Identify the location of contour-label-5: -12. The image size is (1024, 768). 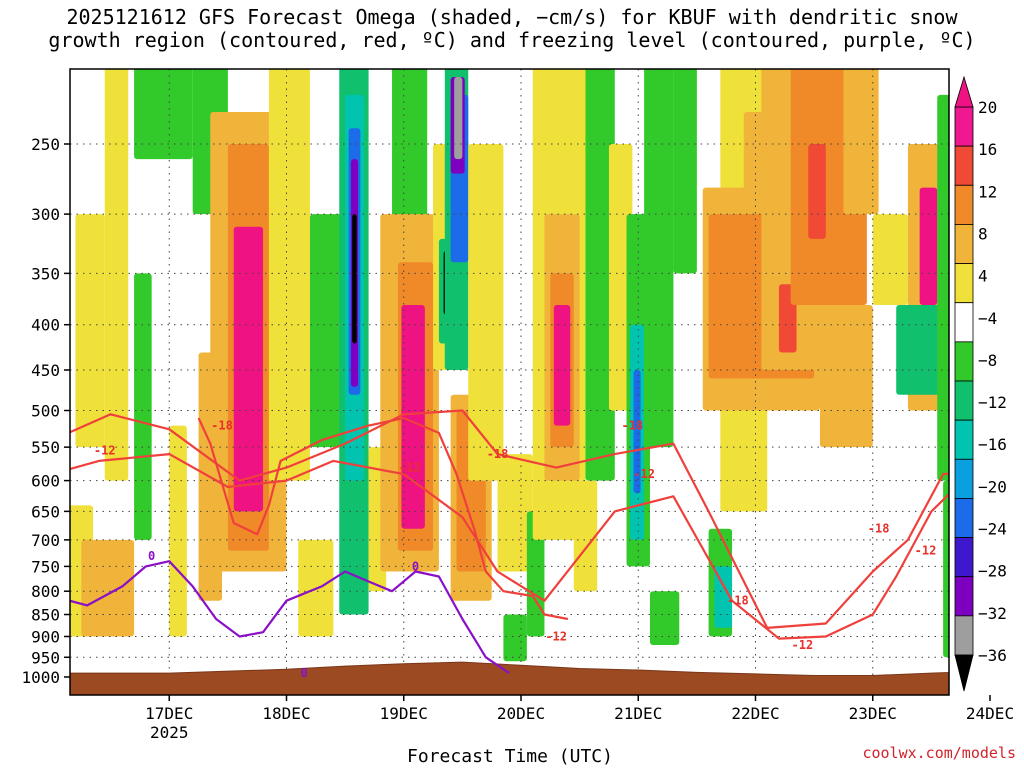
(644, 474).